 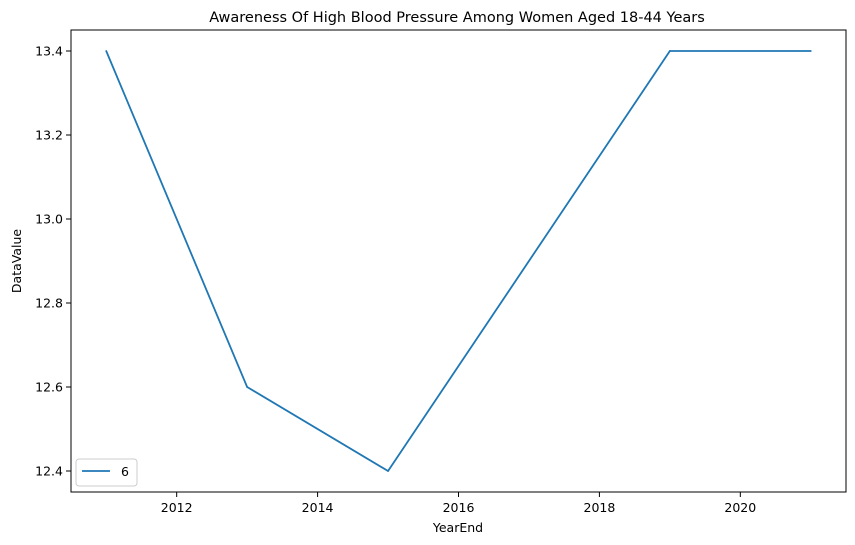 I want to click on legend-label: 6, so click(x=125, y=471).